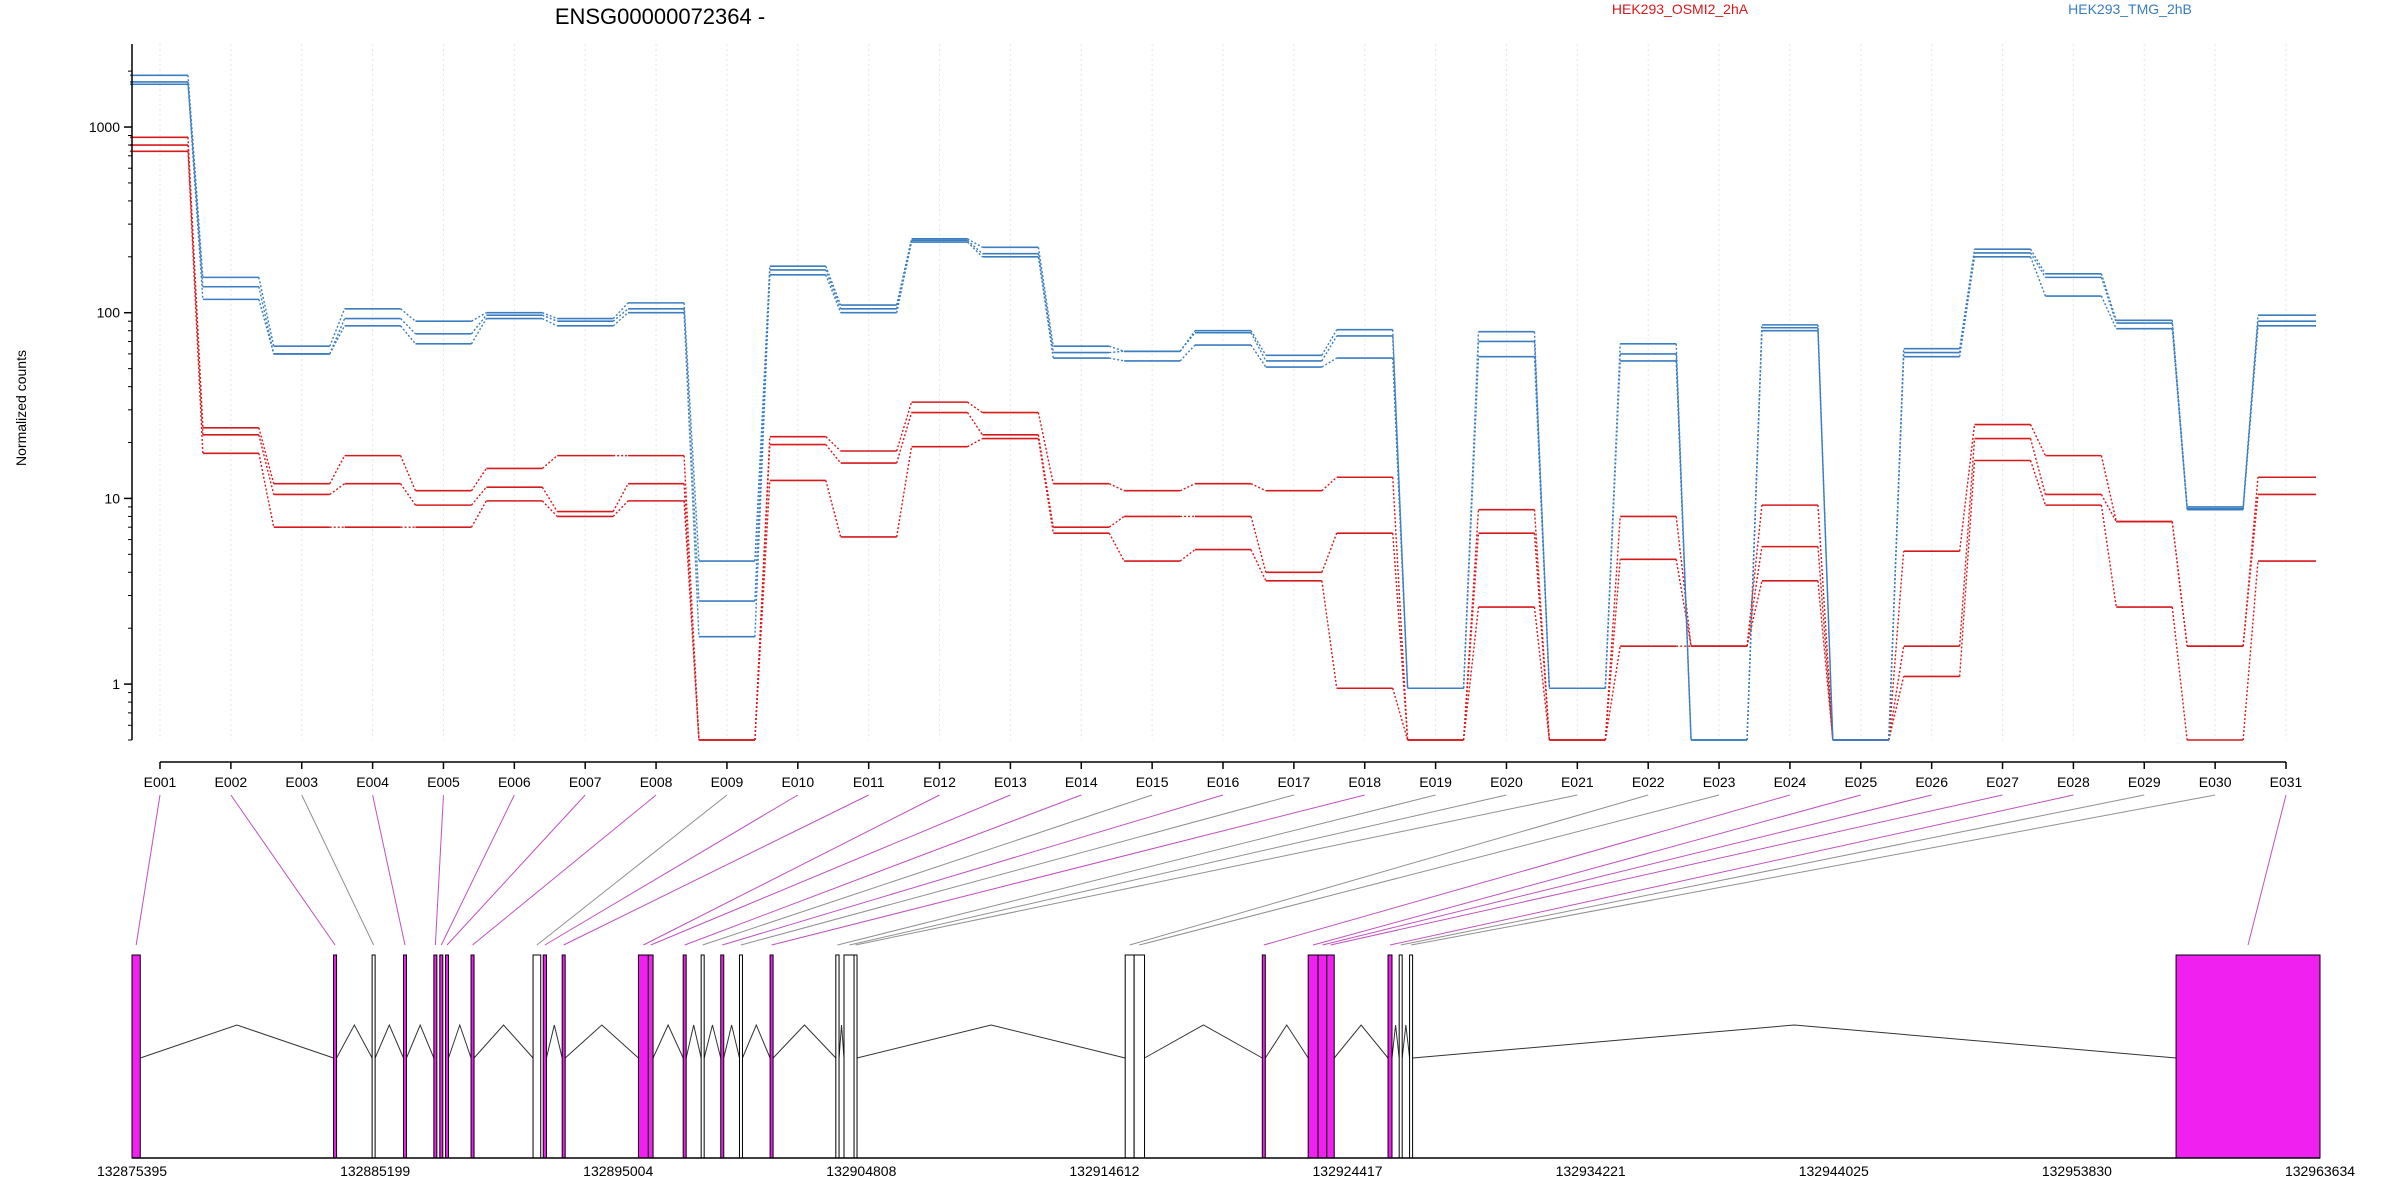  Describe the element at coordinates (109, 313) in the screenshot. I see `y-tick-label: 100` at that location.